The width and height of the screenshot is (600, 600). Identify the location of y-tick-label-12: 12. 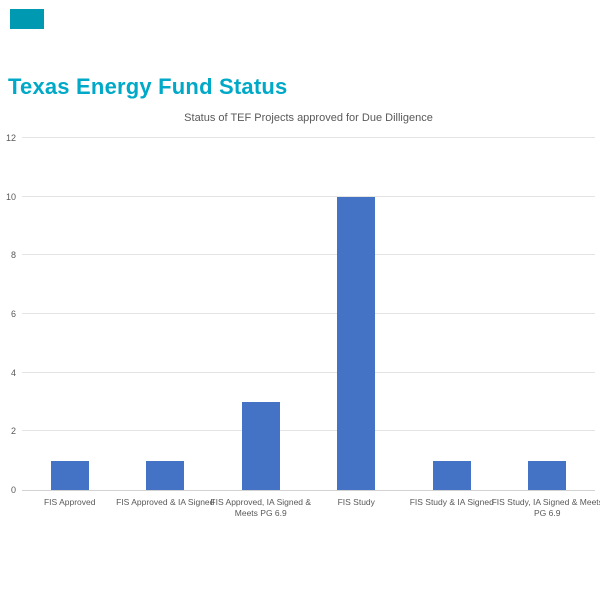
(10, 138).